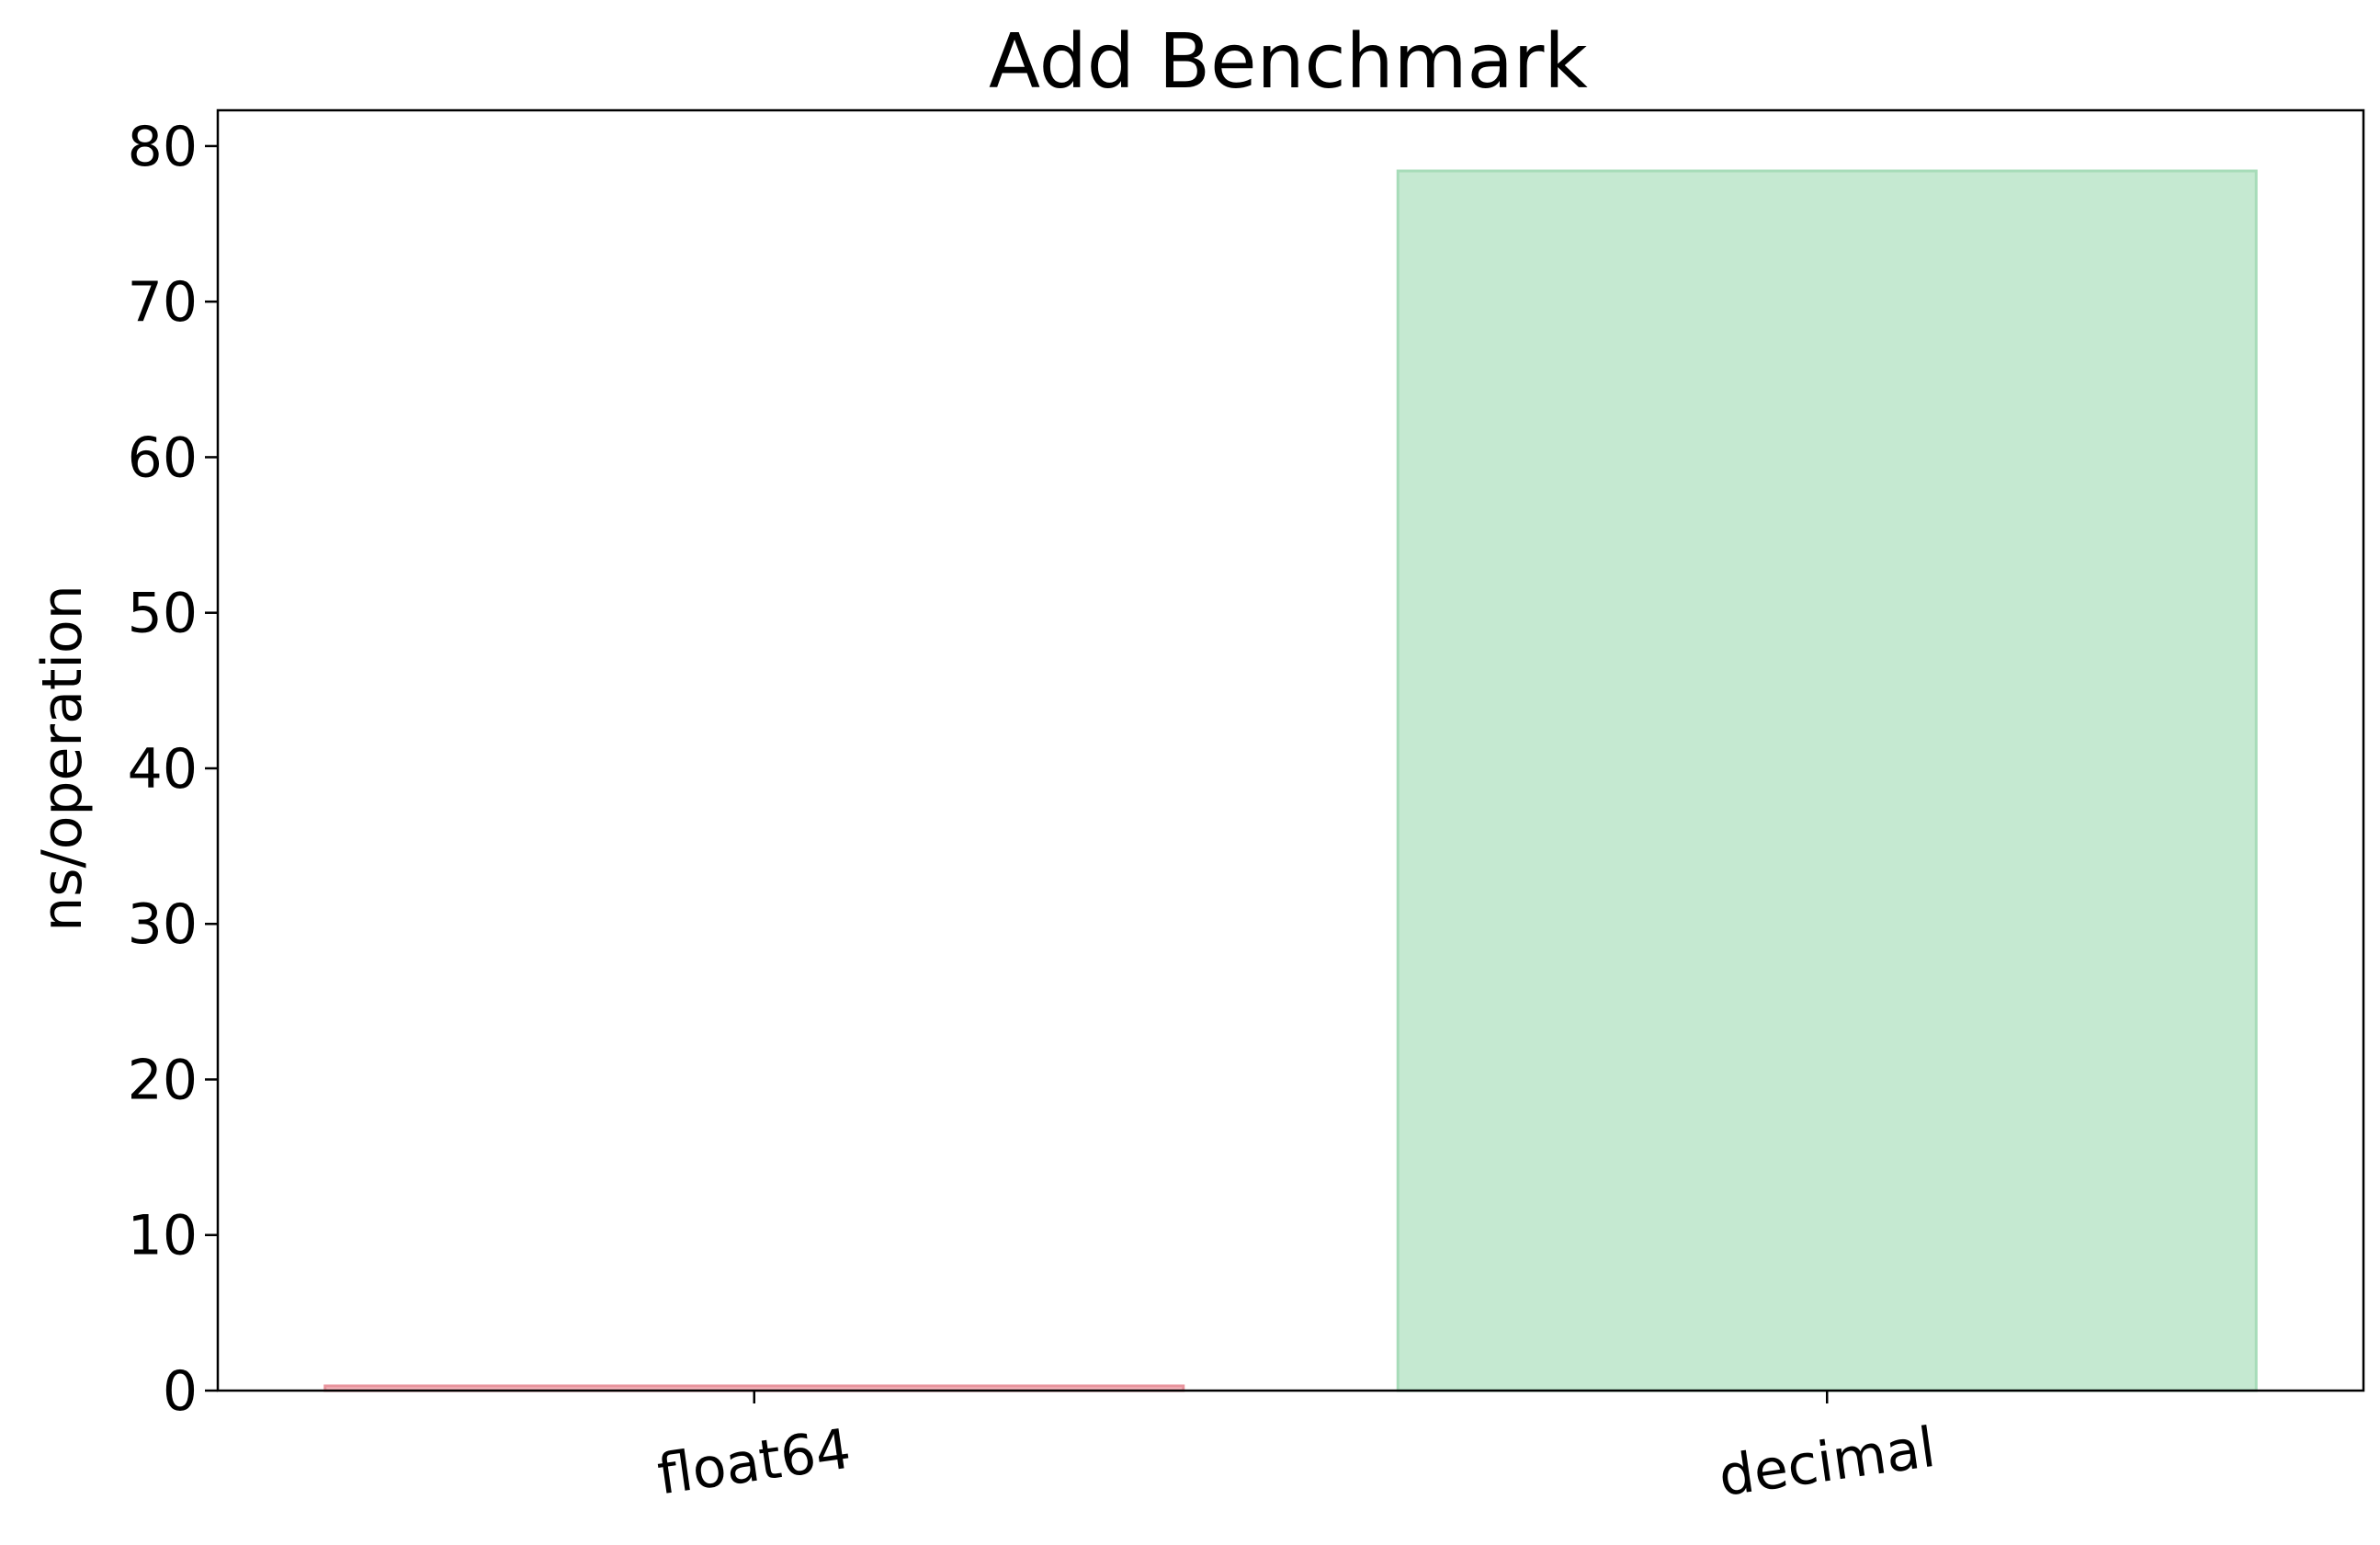 The height and width of the screenshot is (1545, 2380). What do you see at coordinates (163, 458) in the screenshot?
I see `y-tick-label: 60` at bounding box center [163, 458].